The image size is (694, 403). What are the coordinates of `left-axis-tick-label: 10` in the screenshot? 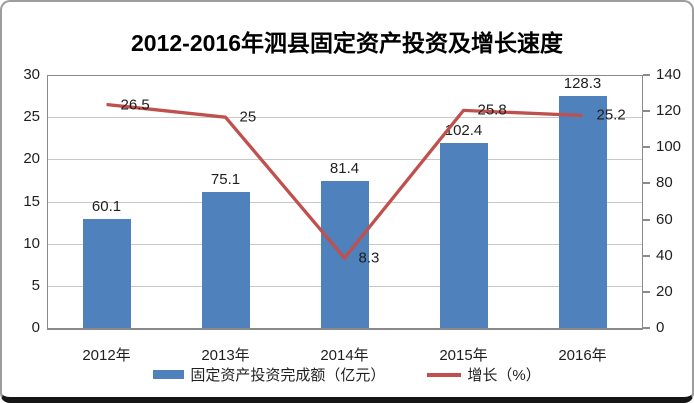 It's located at (31, 243).